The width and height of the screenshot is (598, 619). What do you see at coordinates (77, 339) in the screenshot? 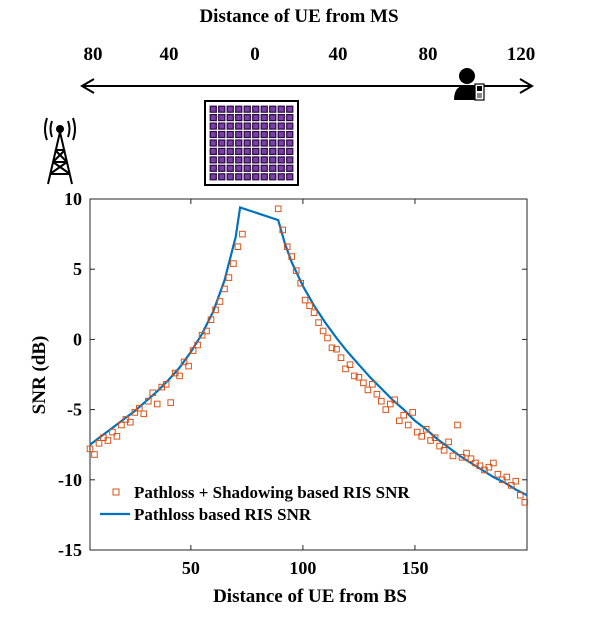
I see `y-tick-label: 0` at bounding box center [77, 339].